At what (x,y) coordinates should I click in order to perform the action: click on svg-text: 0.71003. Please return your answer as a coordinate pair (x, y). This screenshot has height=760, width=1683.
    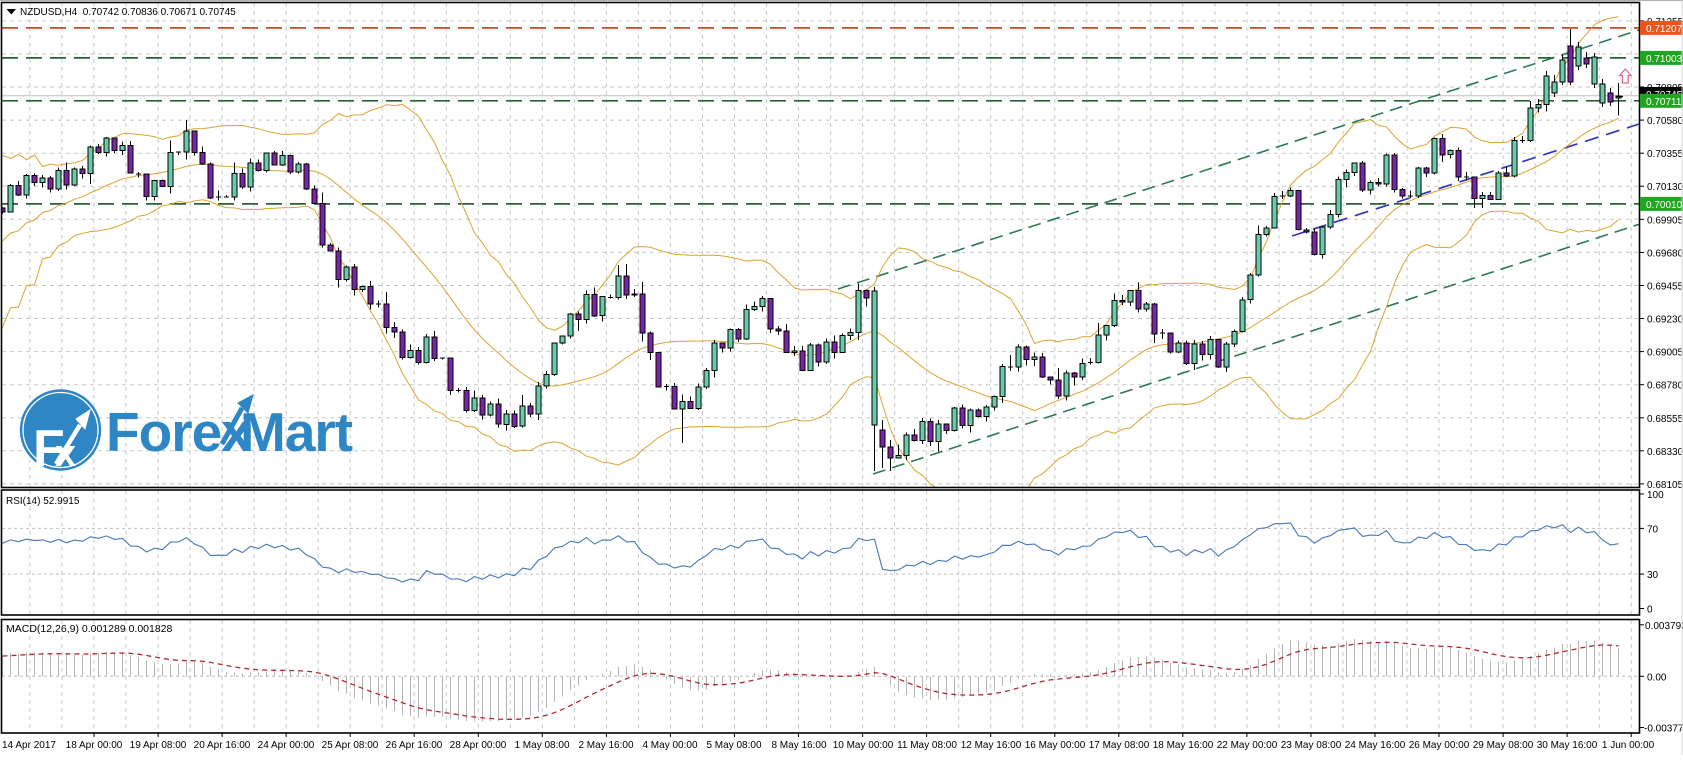
    Looking at the image, I should click on (1664, 59).